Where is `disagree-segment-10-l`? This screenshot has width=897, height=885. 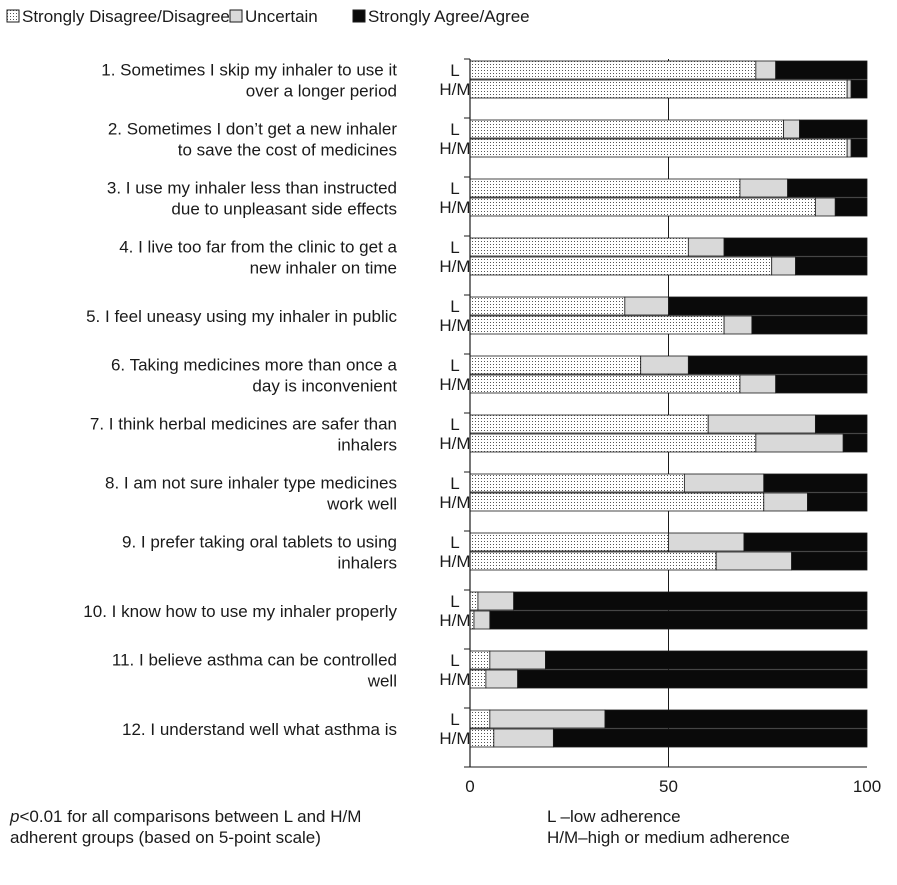
disagree-segment-10-l is located at coordinates (474, 601).